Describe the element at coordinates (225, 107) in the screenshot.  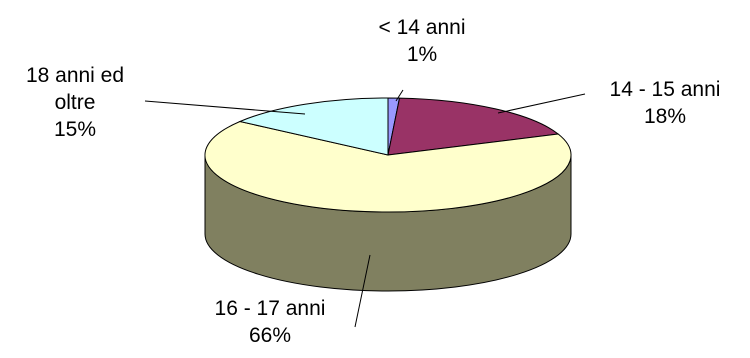
I see `leader-line-18-anni-ed-oltre` at that location.